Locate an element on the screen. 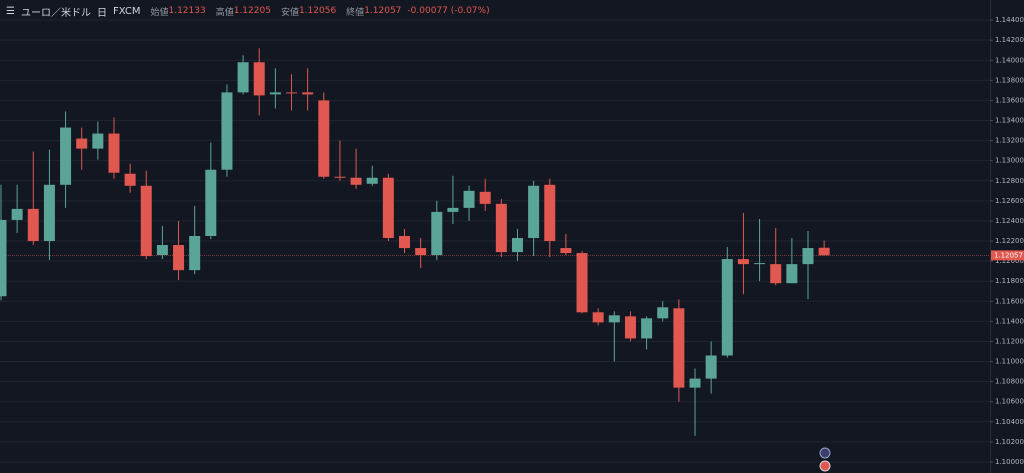 The image size is (1024, 473). y-tick-label: 1.11600 is located at coordinates (1009, 301).